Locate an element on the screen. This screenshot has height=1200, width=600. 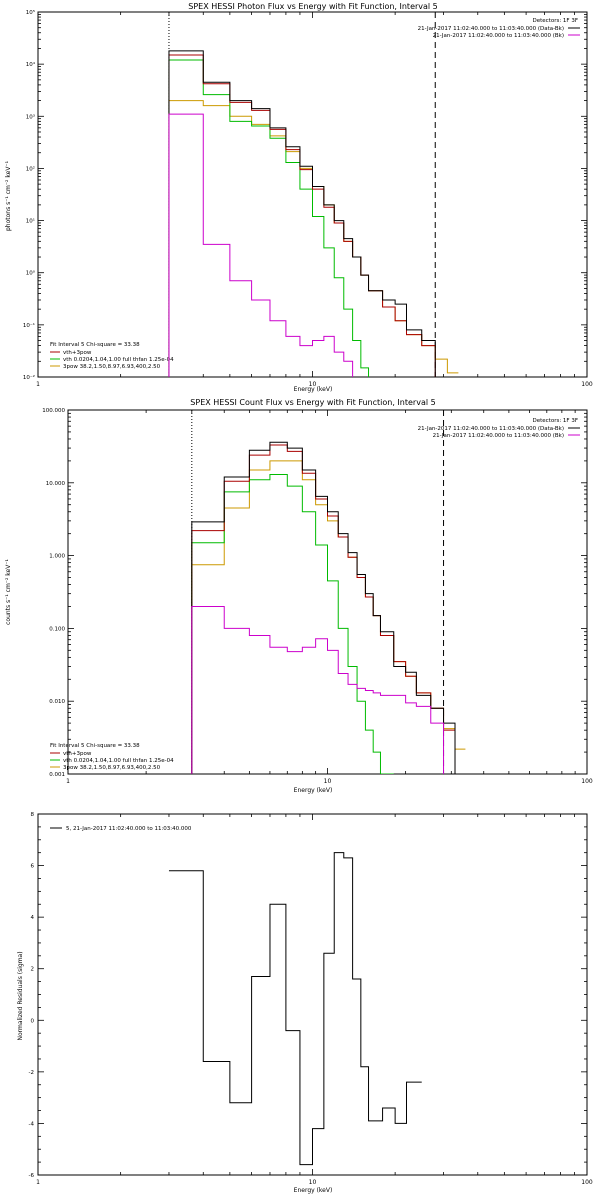
photon-flux-series-bk is located at coordinates (295, 245).